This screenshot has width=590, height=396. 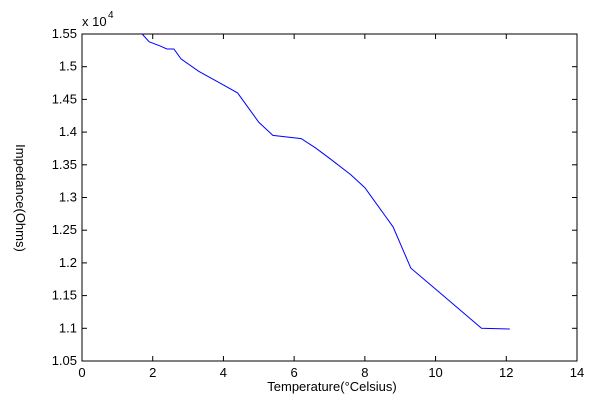 I want to click on x-tick-label: 10, so click(x=435, y=372).